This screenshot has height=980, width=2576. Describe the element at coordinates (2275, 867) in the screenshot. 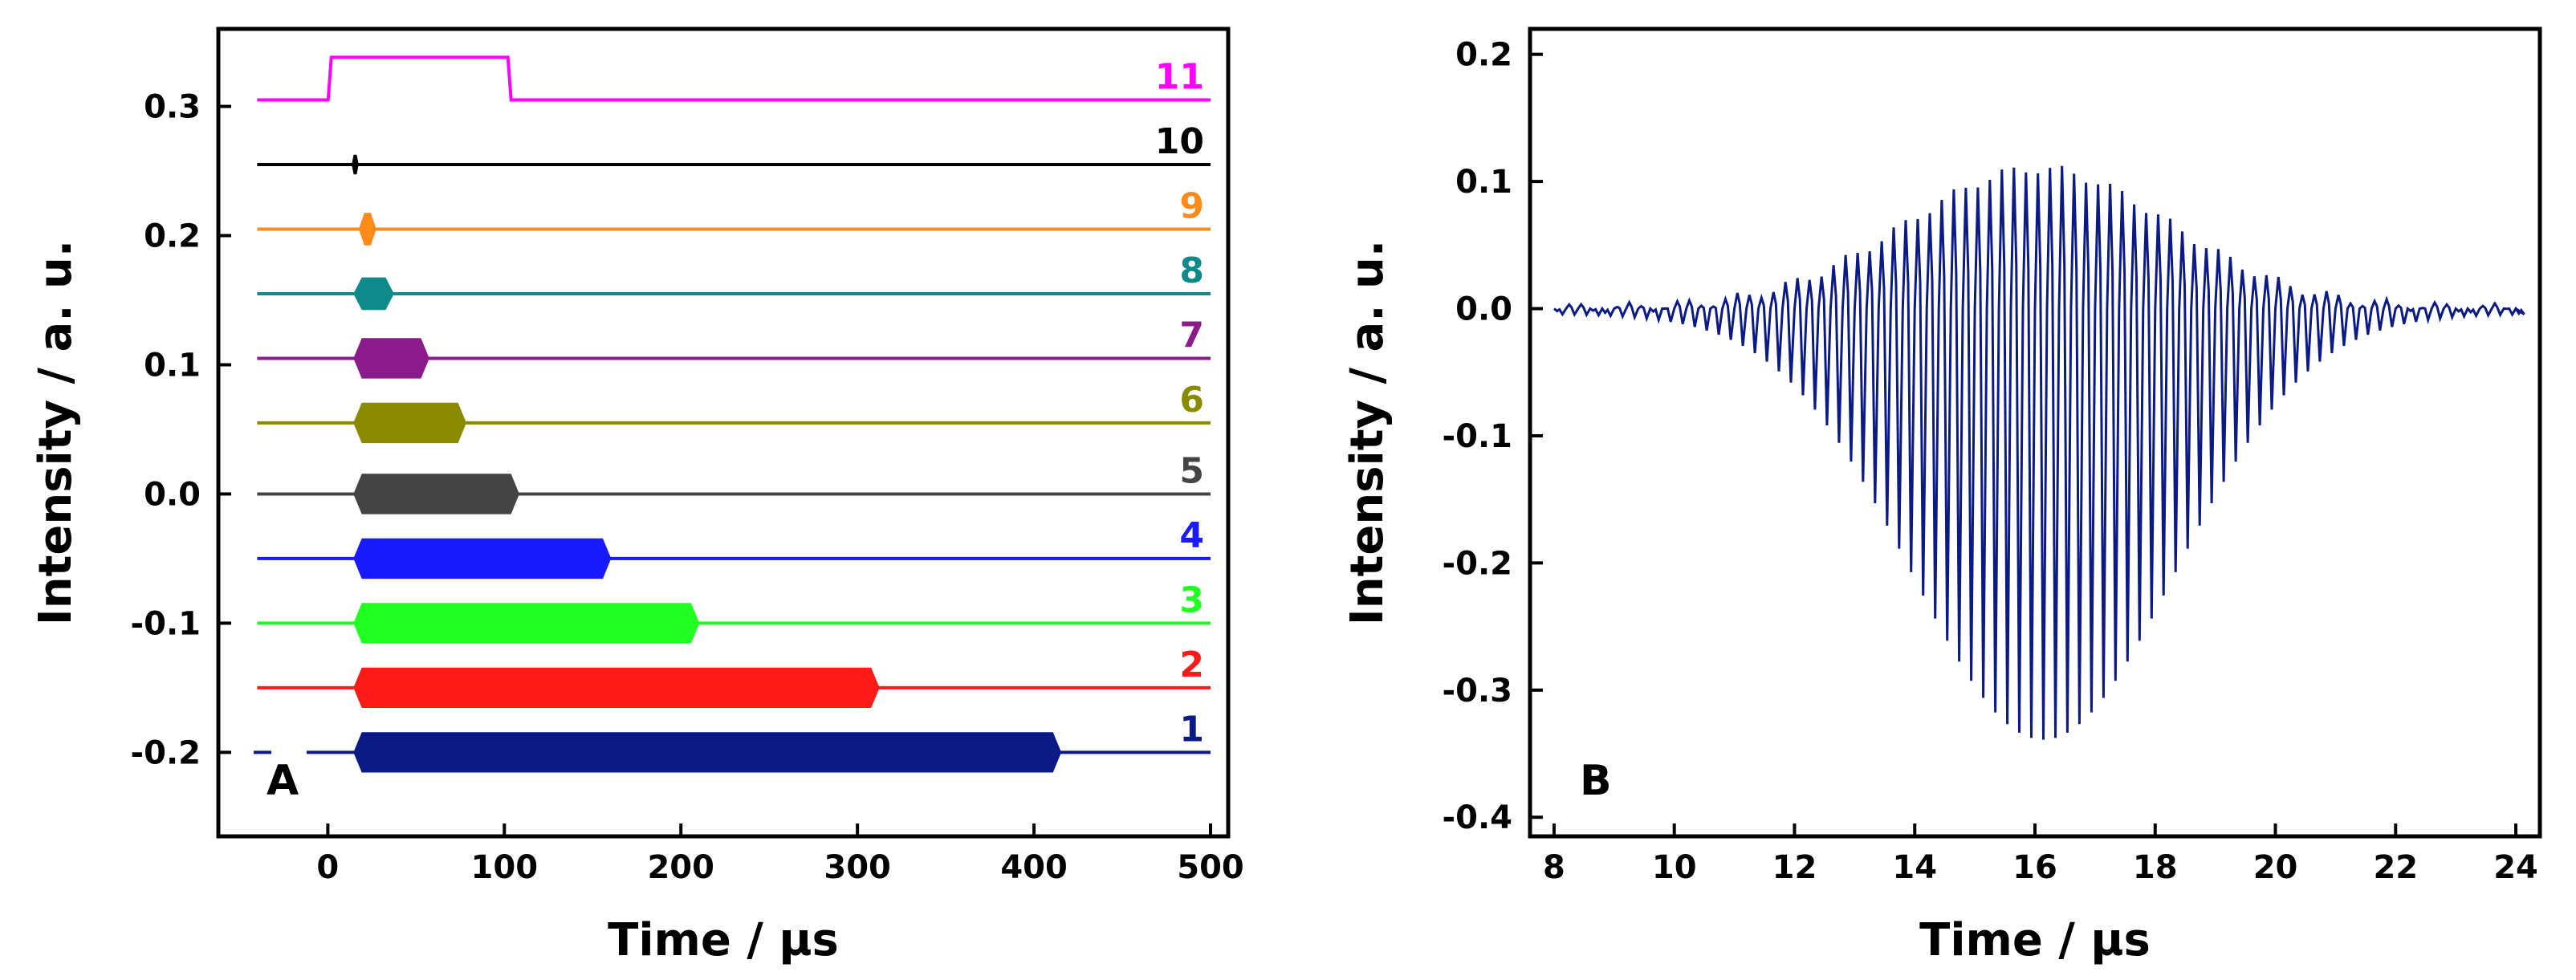

I see `panel-b-x-tick-label: 20` at that location.